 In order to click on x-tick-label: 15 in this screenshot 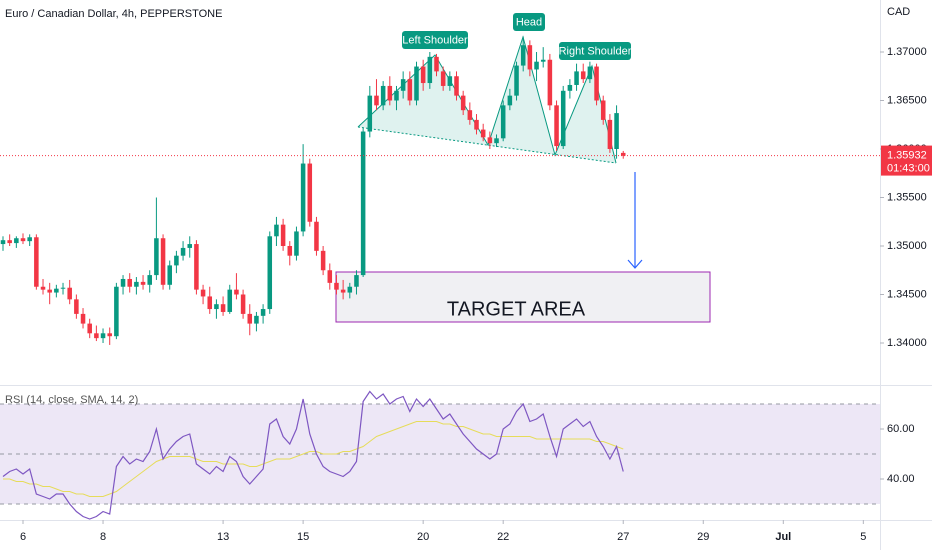, I will do `click(303, 537)`.